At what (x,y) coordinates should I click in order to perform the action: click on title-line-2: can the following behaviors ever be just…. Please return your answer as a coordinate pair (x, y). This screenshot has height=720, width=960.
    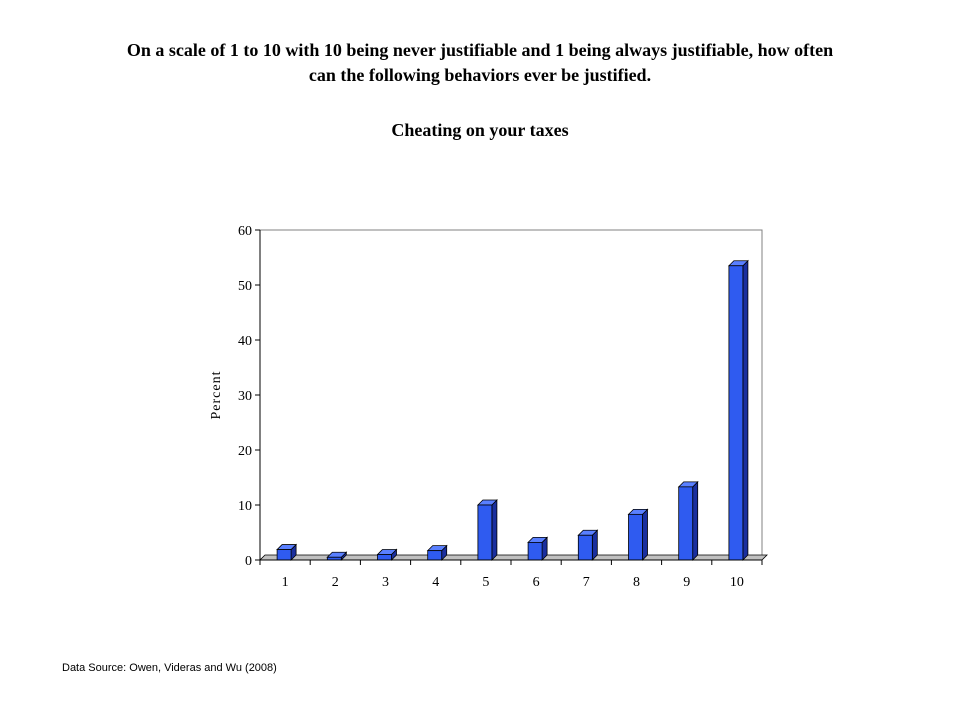
    Looking at the image, I should click on (480, 75).